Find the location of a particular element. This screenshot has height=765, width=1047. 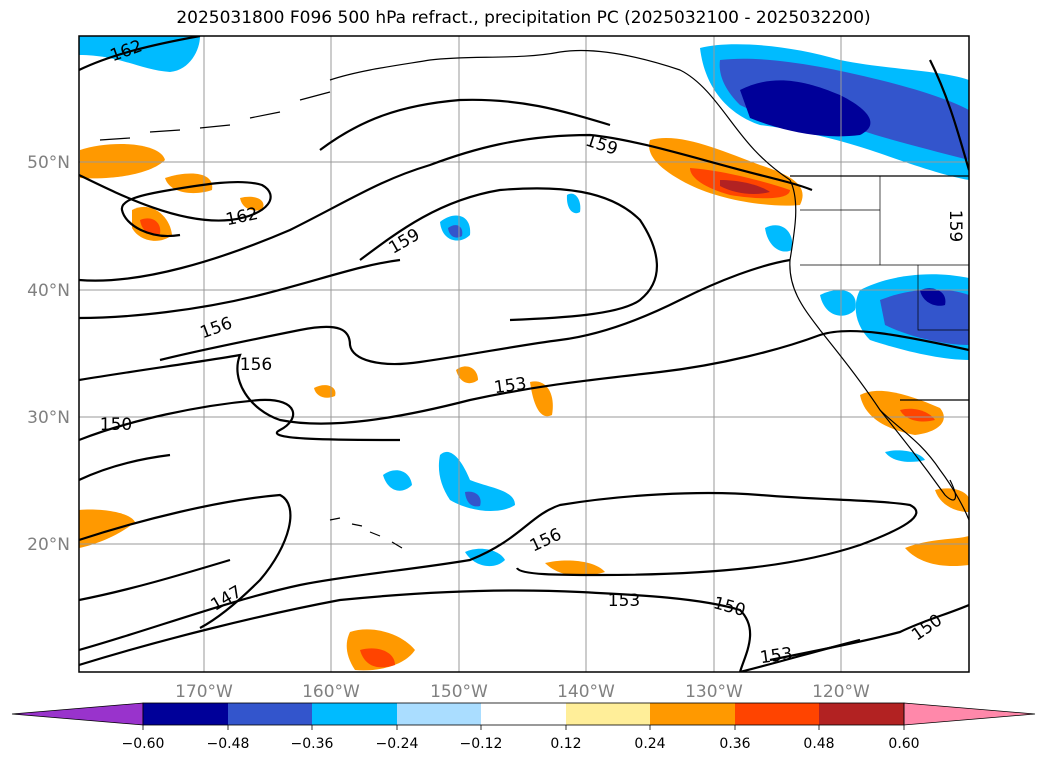

colorbar-tick-label: 0.60 is located at coordinates (903, 744).